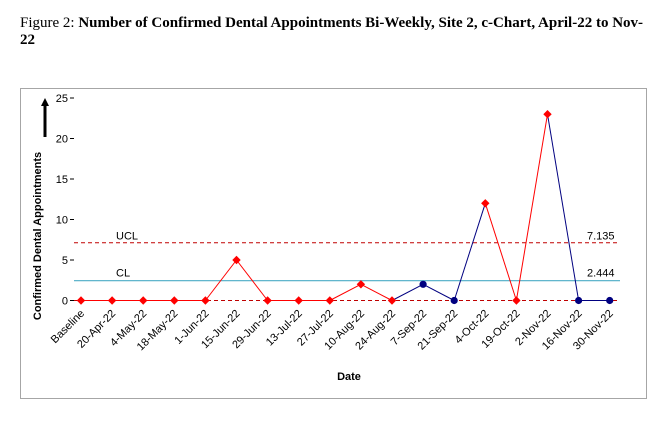 The width and height of the screenshot is (670, 429). What do you see at coordinates (65, 261) in the screenshot?
I see `y-tick-label: 5` at bounding box center [65, 261].